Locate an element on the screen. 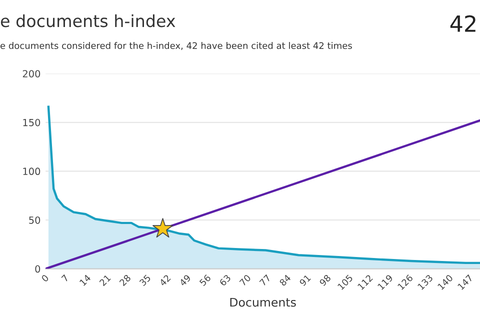 Image resolution: width=480 pixels, height=320 pixels. y-tick-label: 0 is located at coordinates (37, 269).